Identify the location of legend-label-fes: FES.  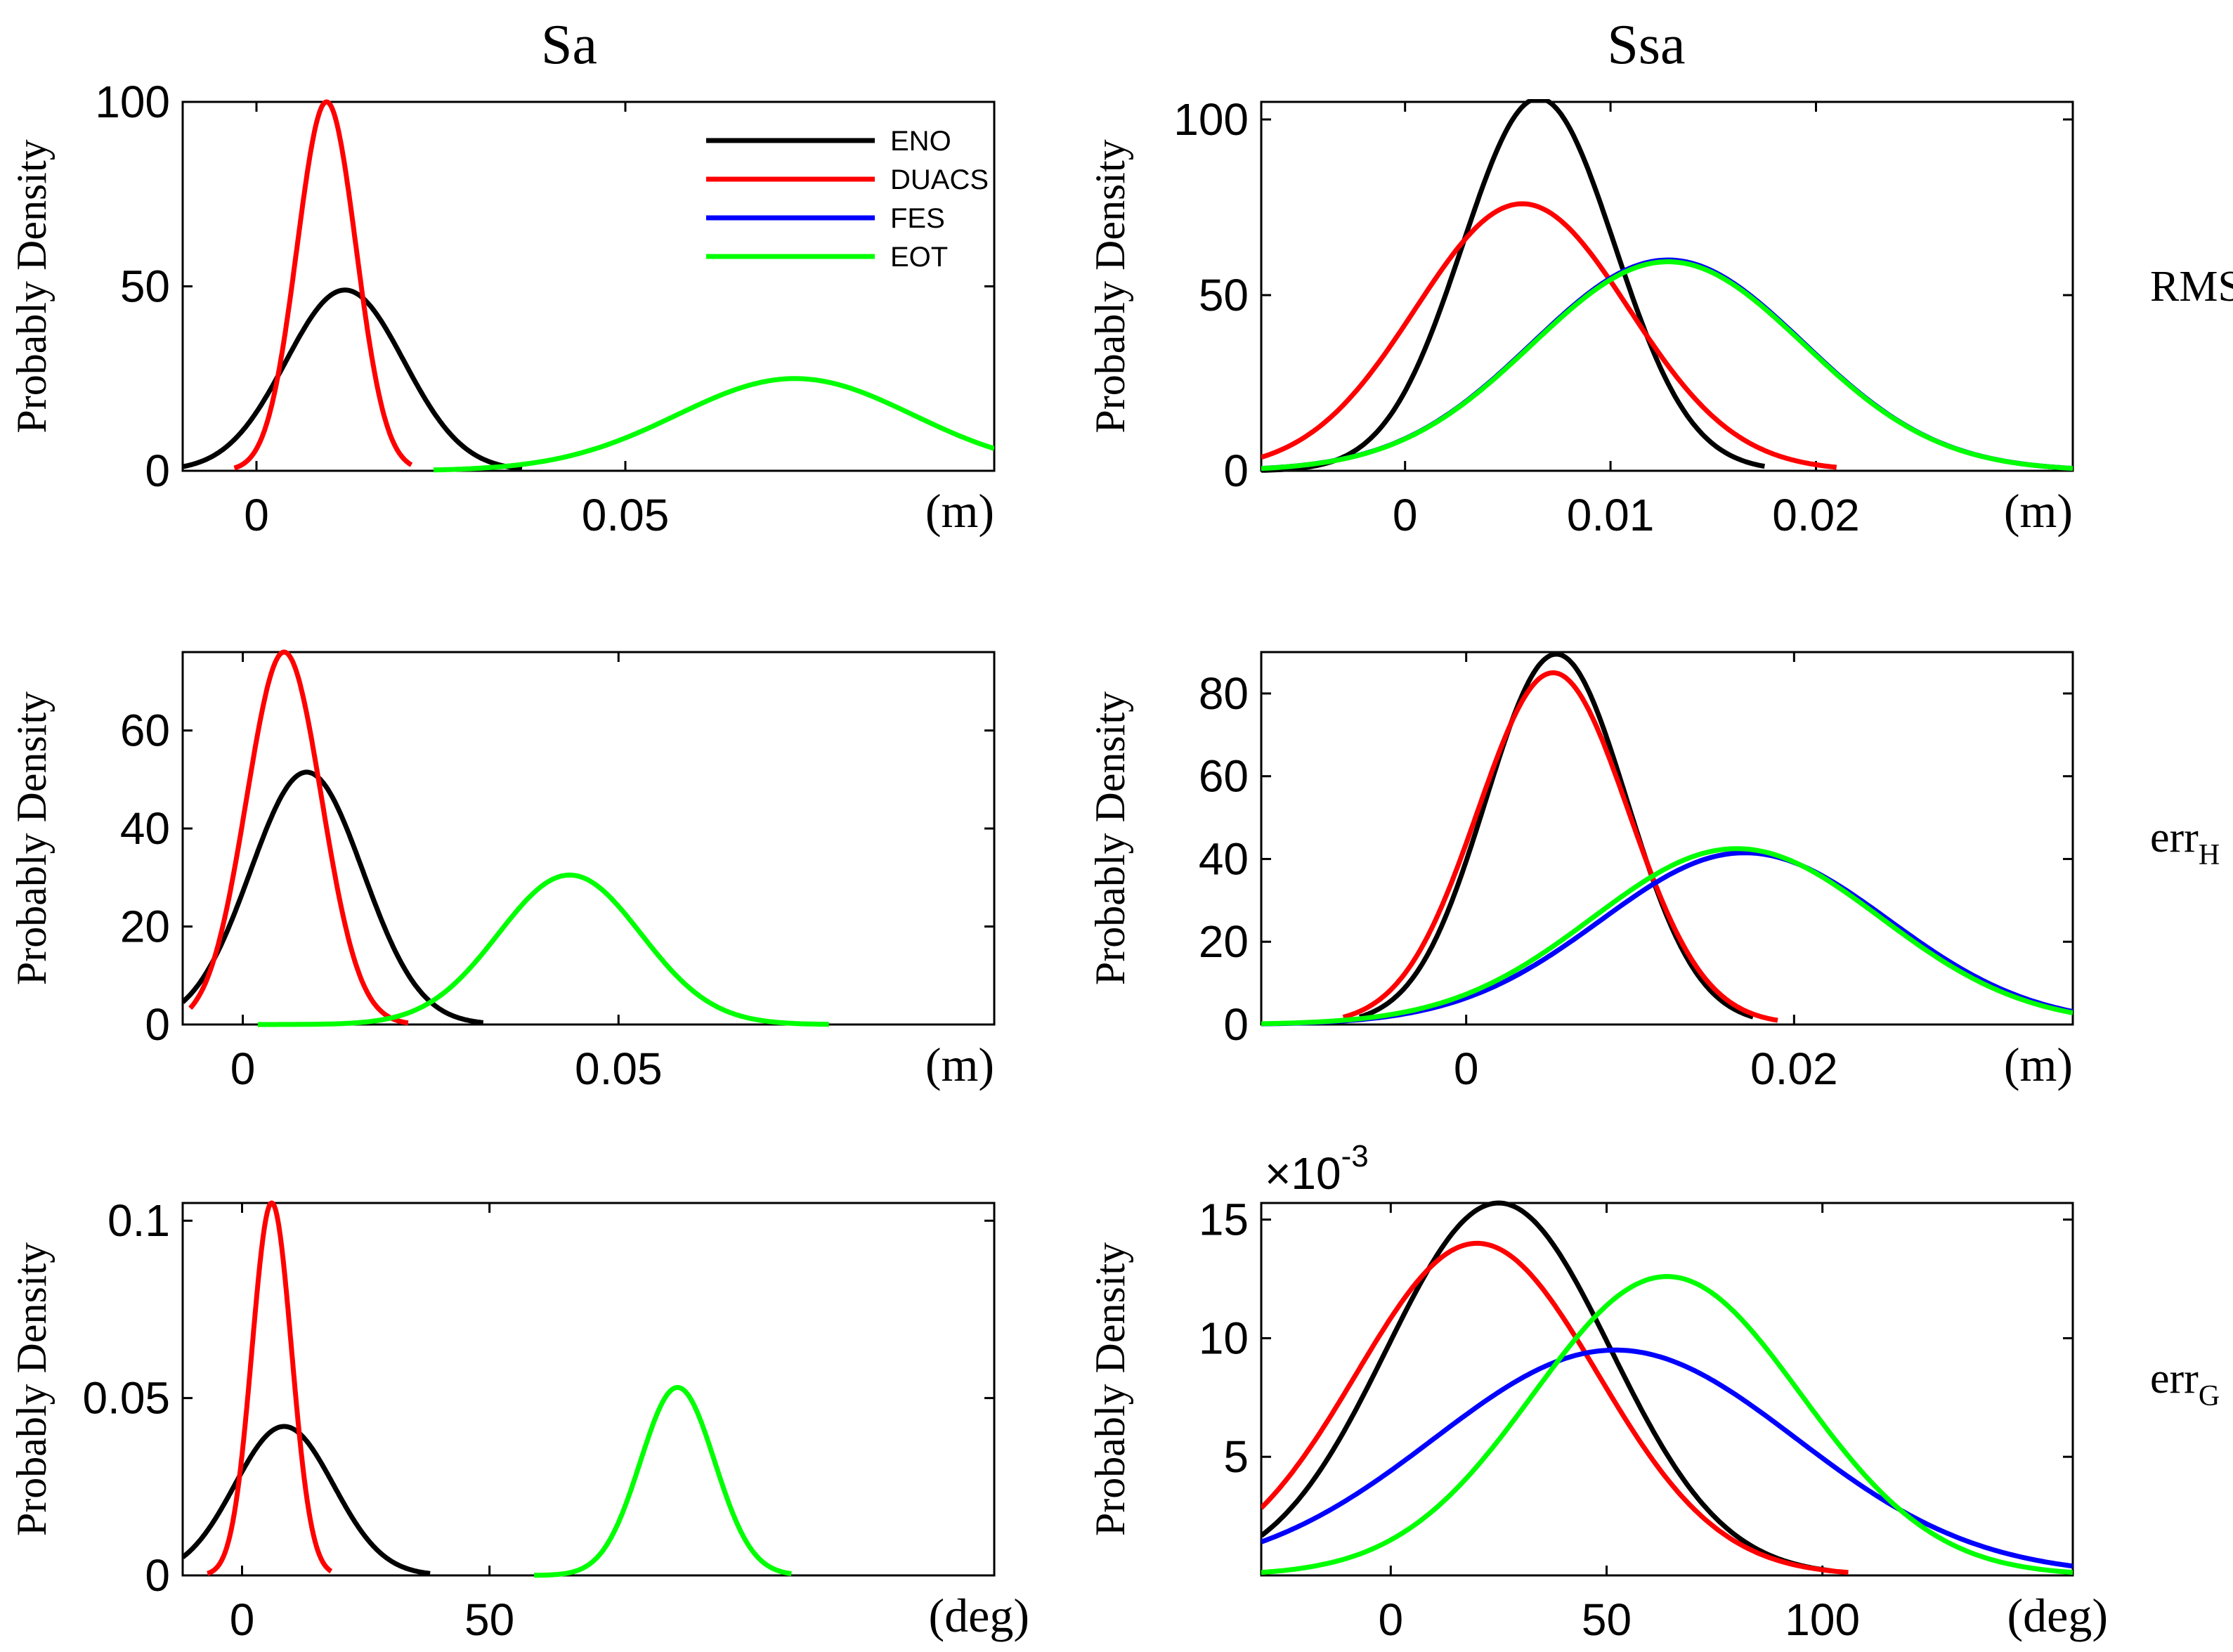
(918, 218).